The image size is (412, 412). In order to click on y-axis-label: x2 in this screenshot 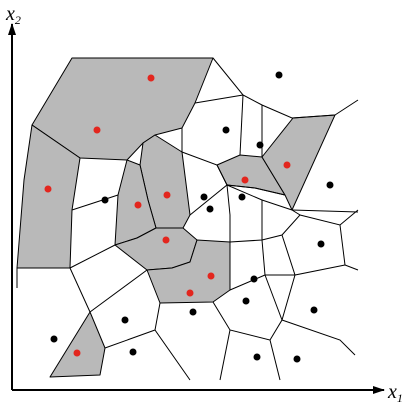, I will do `click(13, 15)`.